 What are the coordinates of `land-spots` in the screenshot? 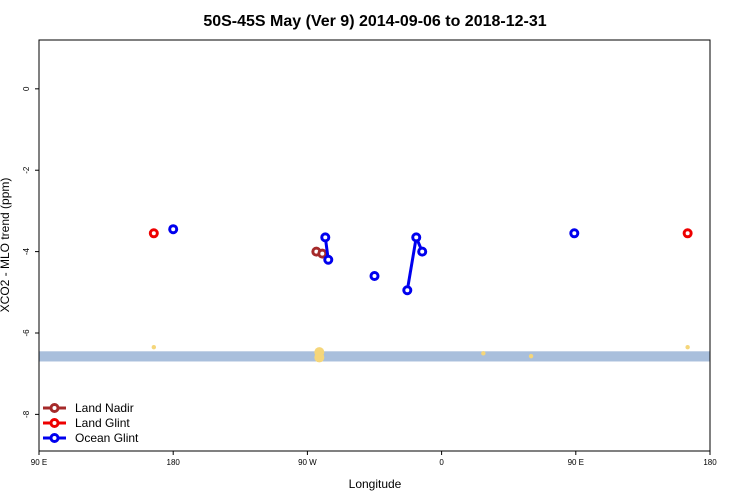 It's located at (420, 354).